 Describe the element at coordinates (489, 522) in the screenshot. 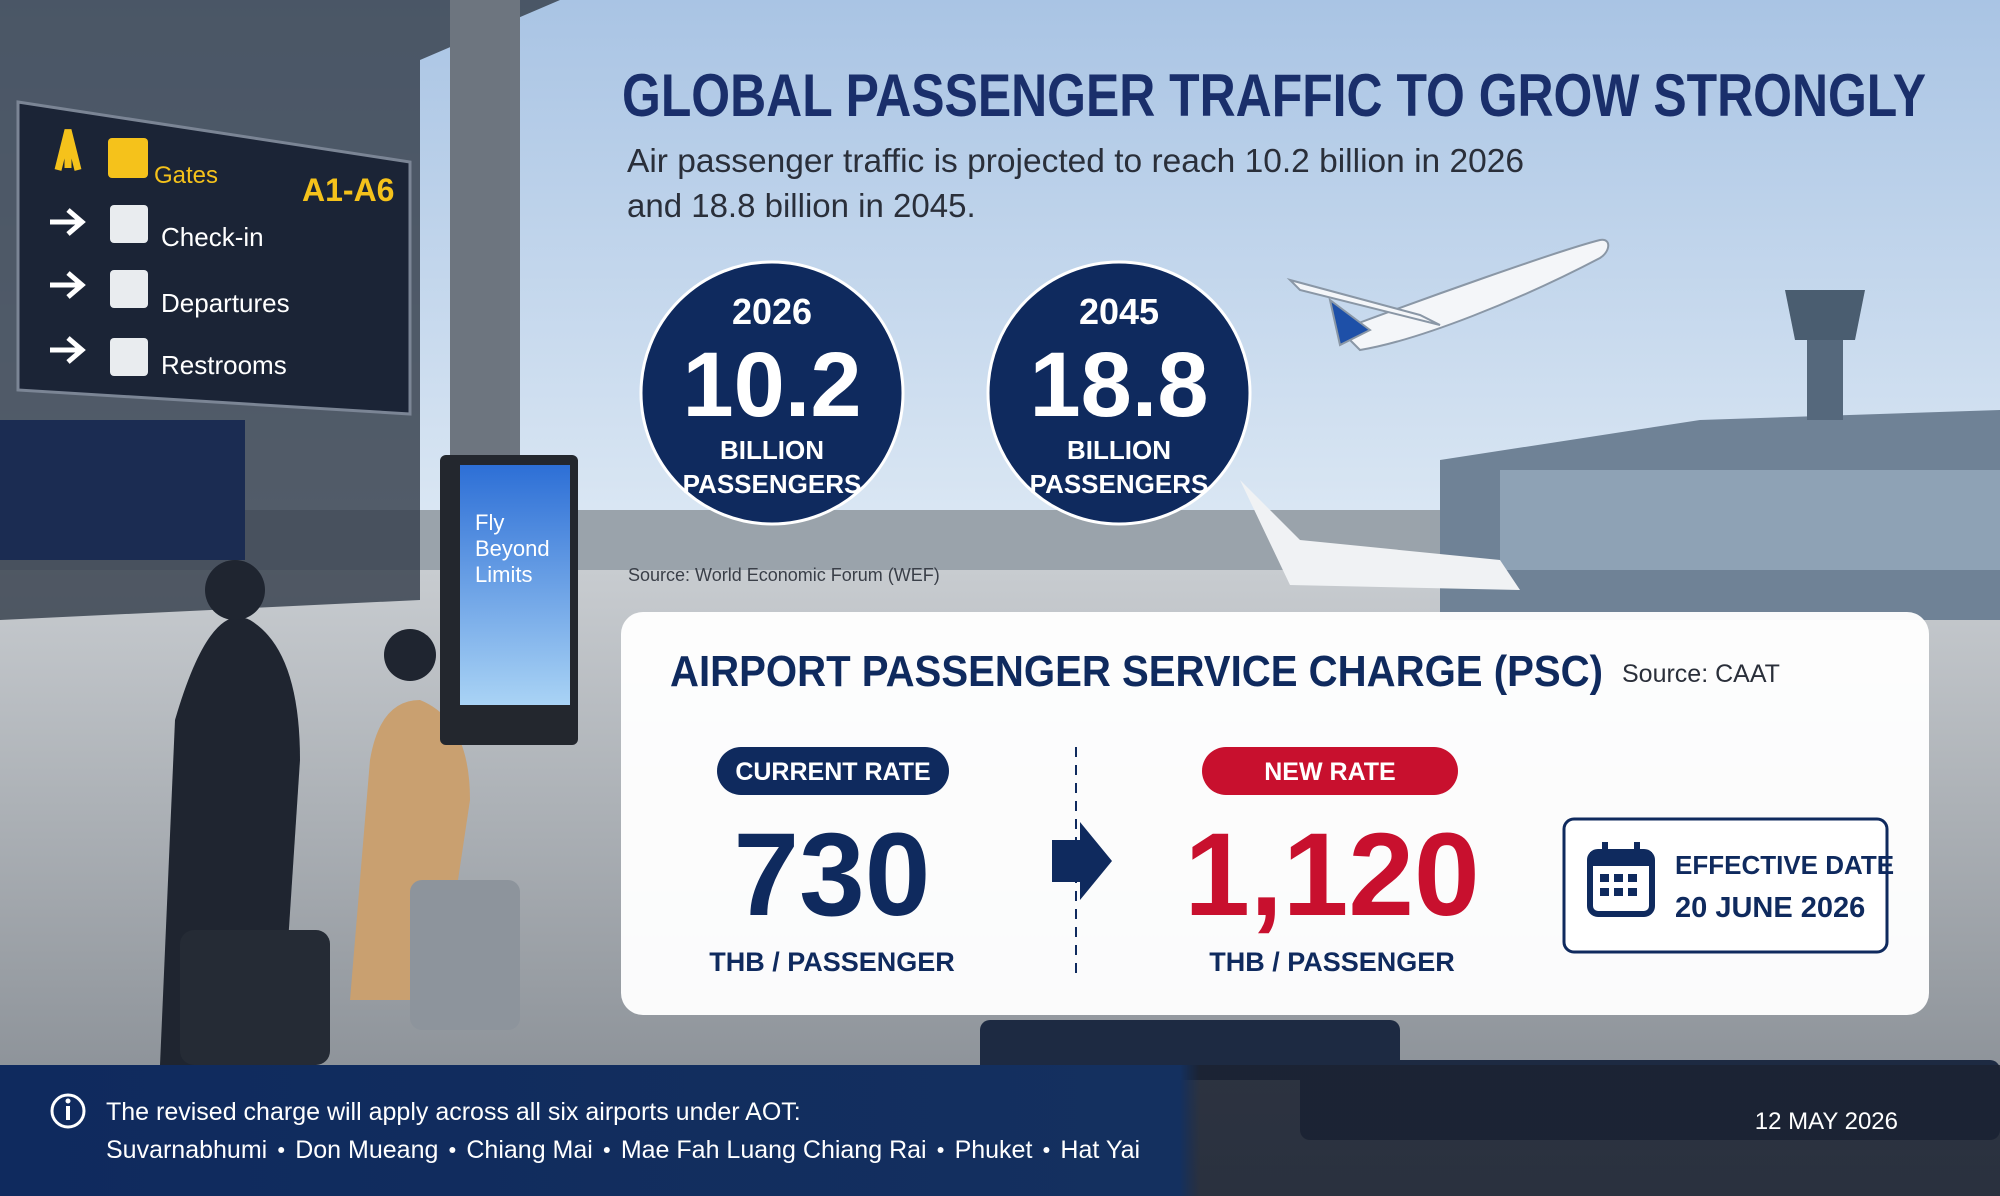

I see `ad-text: Fly` at that location.